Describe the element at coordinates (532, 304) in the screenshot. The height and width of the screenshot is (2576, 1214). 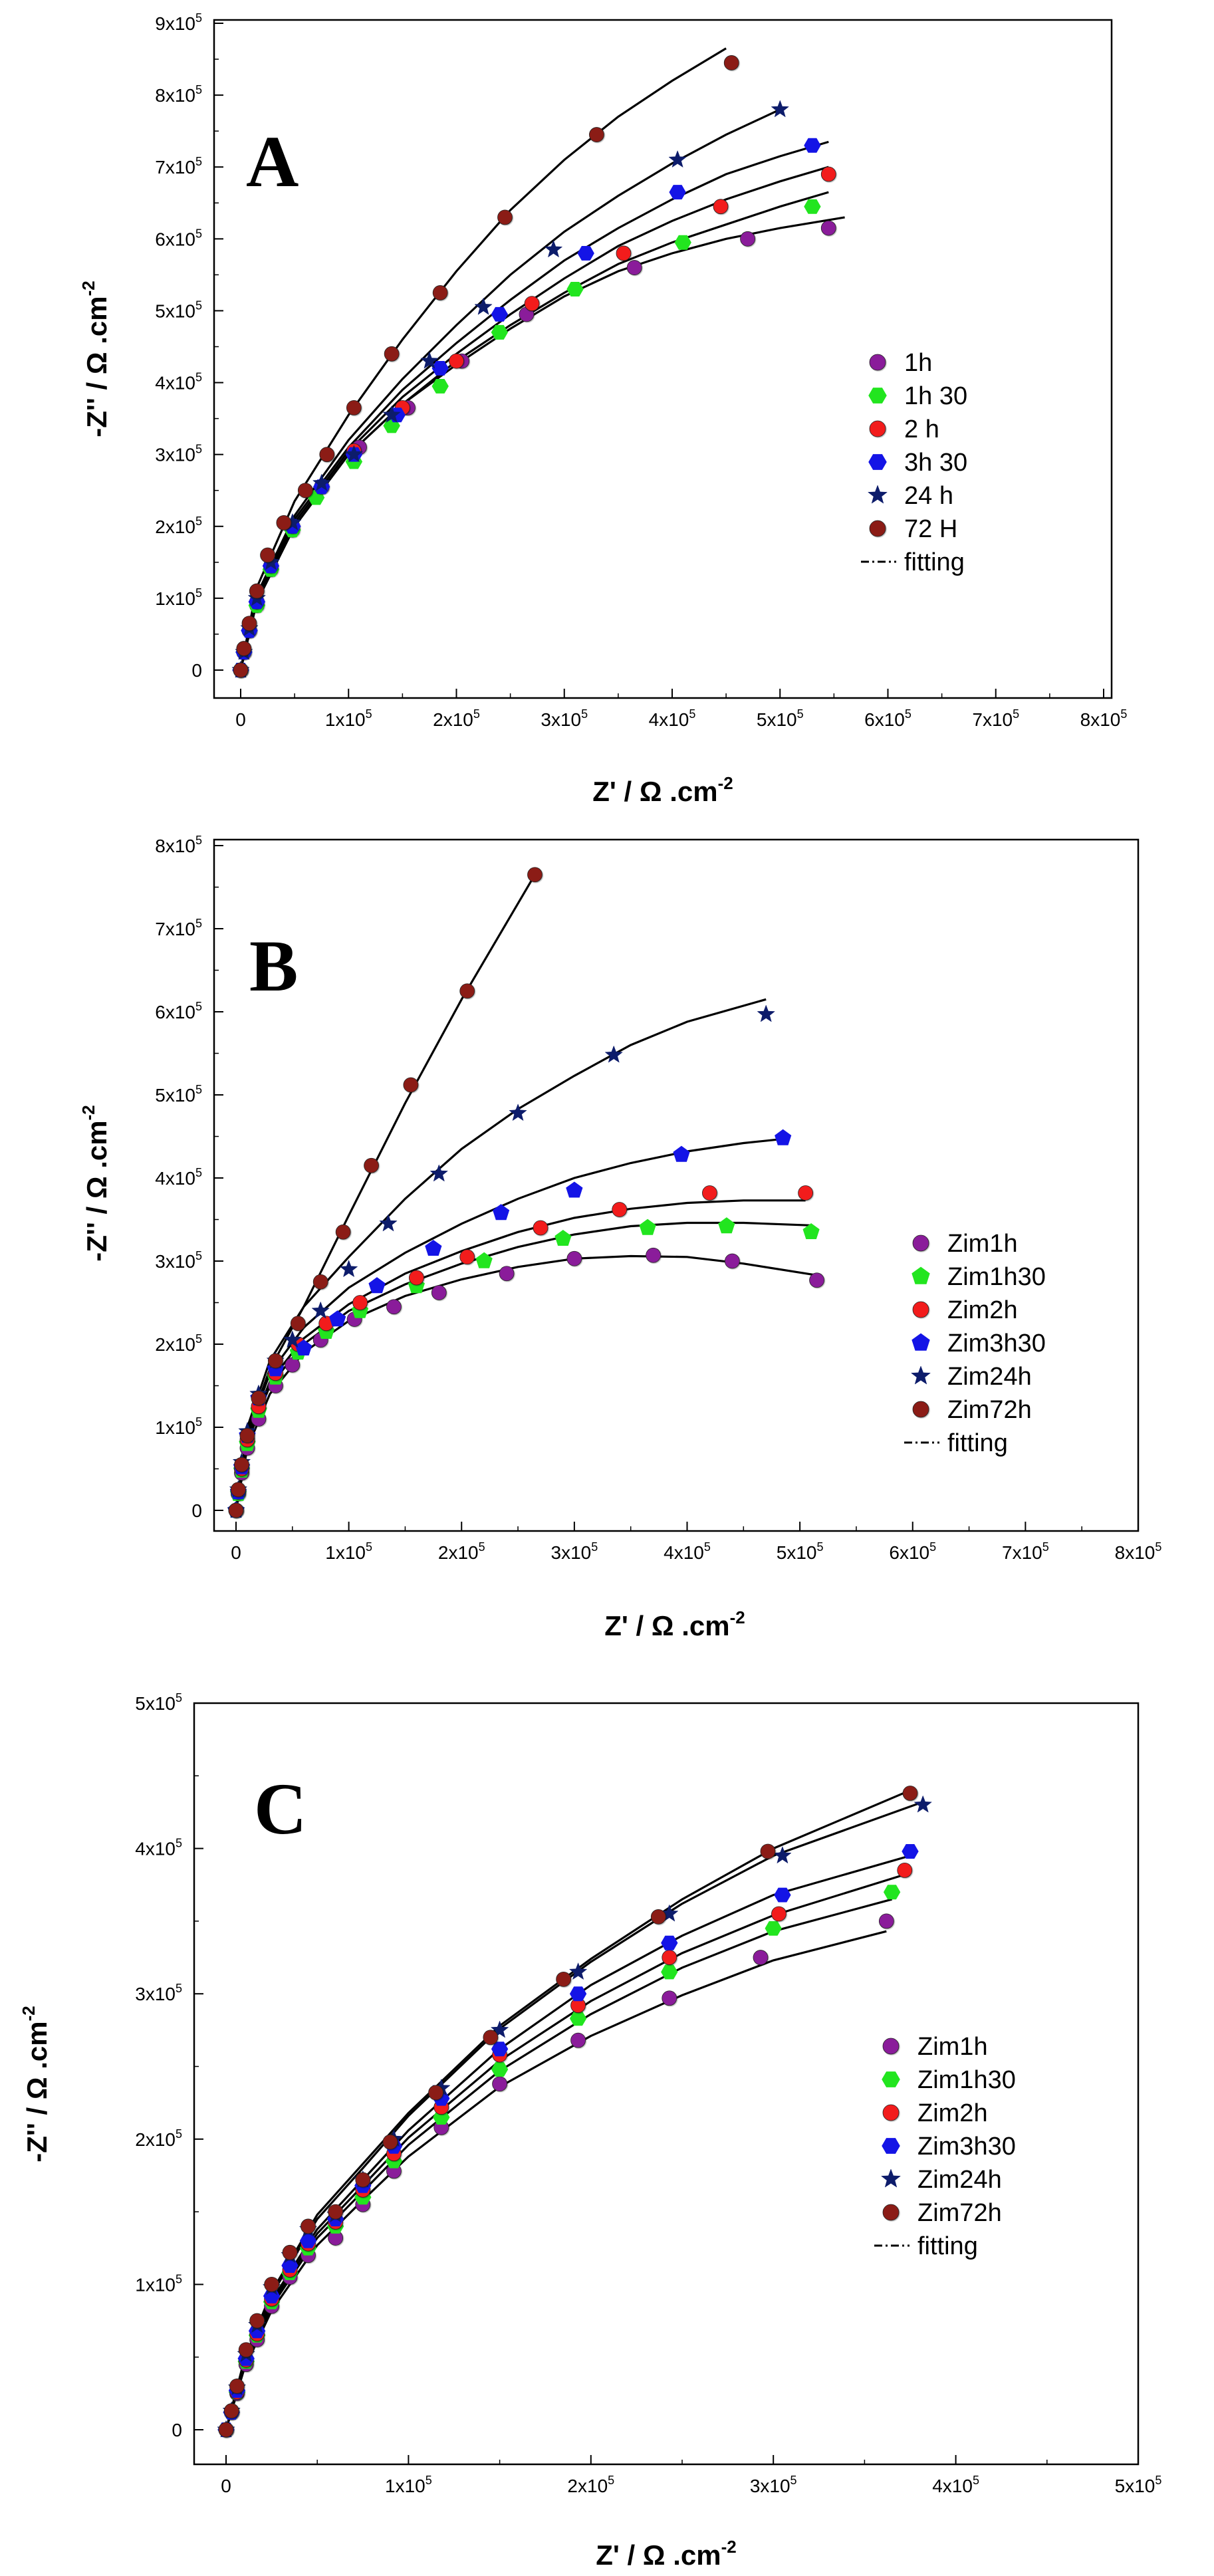
I see `data-point-2-h` at that location.